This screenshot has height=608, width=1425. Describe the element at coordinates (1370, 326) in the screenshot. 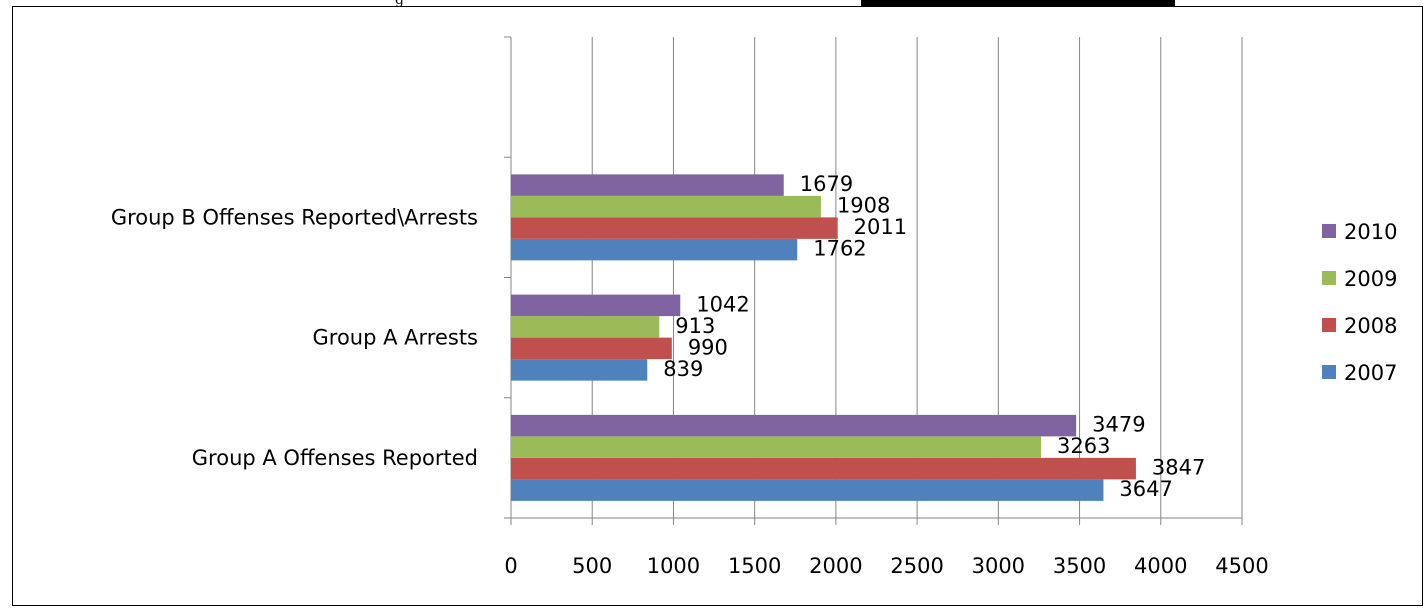

I see `legend-label-2008: 2008` at that location.